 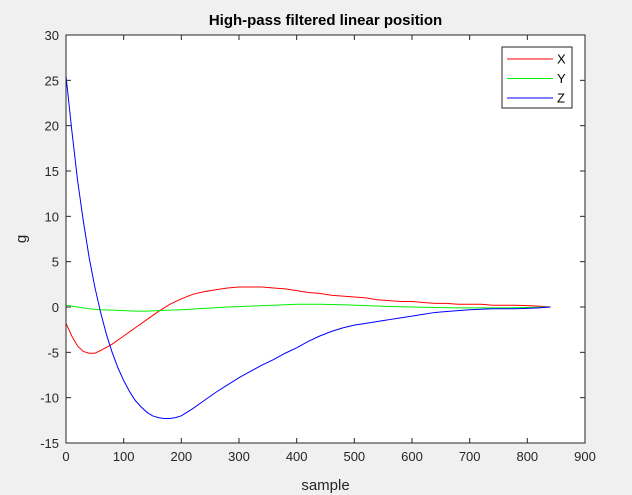 What do you see at coordinates (239, 456) in the screenshot?
I see `x-tick-label: 300` at bounding box center [239, 456].